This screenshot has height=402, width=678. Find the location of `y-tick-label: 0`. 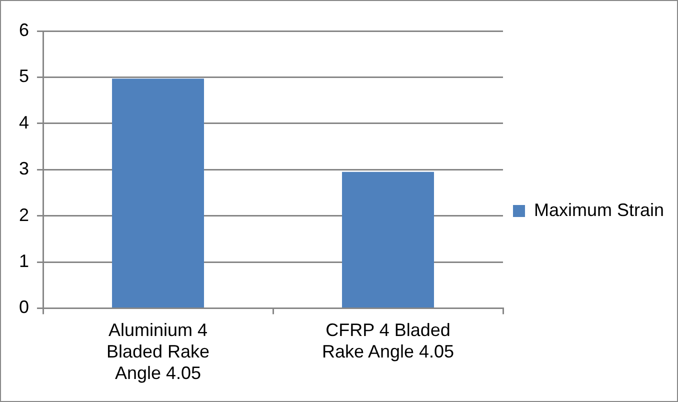

y-tick-label: 0 is located at coordinates (24, 307).